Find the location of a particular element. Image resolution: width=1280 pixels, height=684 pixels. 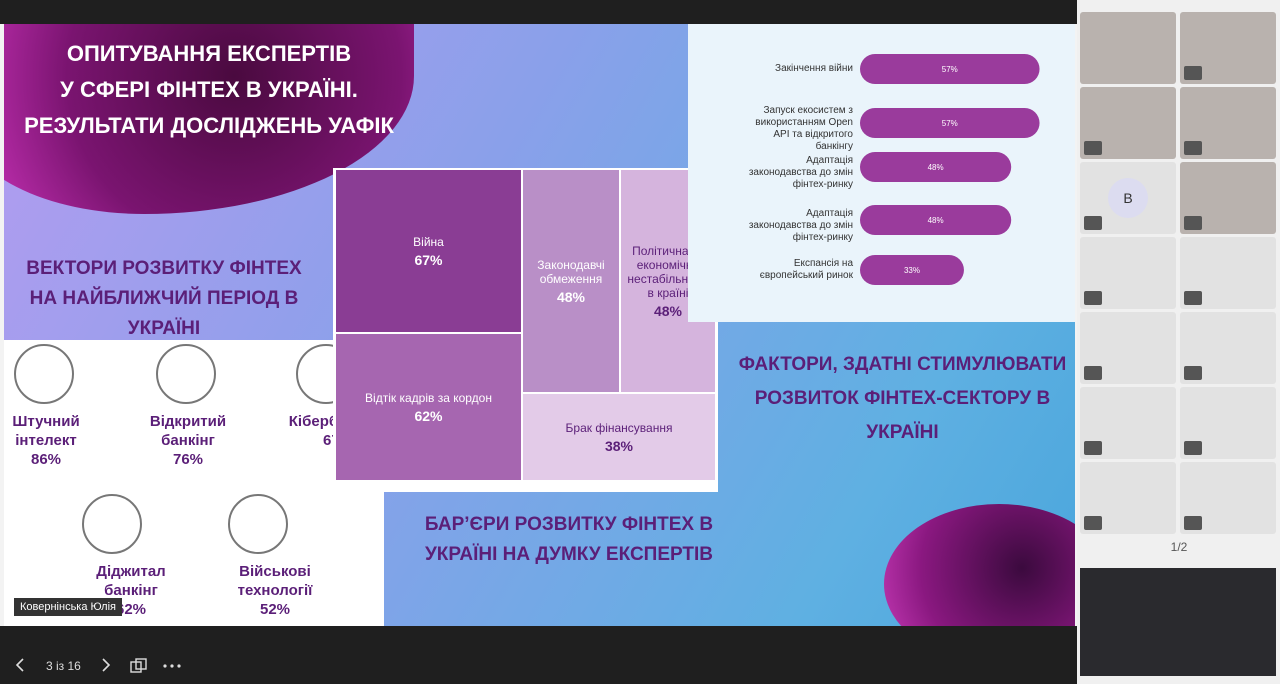

factor-value: 33% is located at coordinates (912, 270).